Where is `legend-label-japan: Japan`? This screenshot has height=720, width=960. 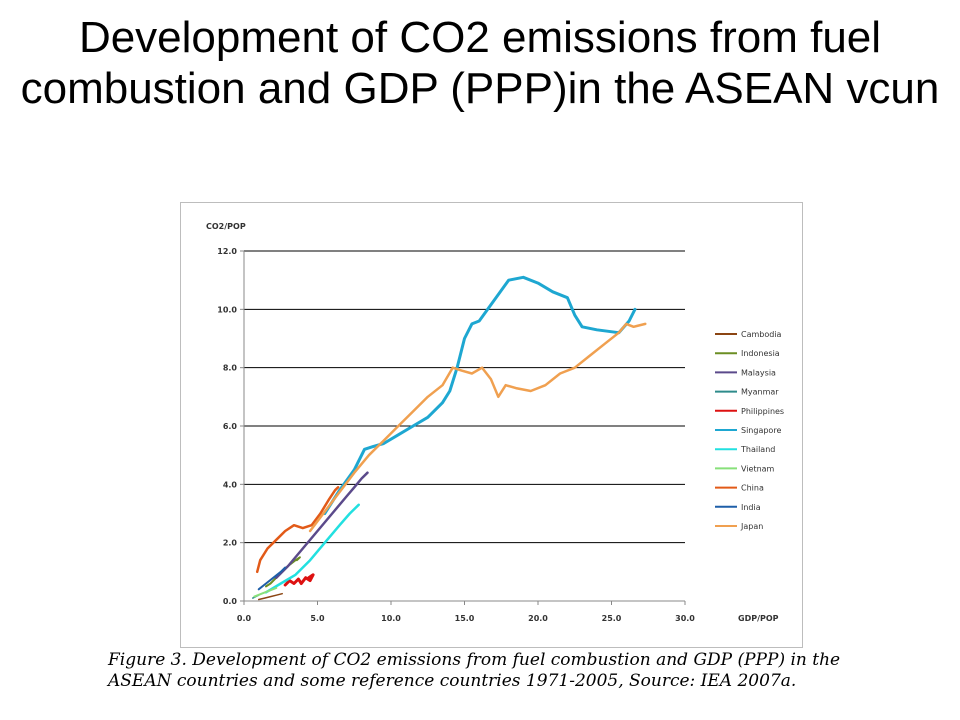 legend-label-japan: Japan is located at coordinates (751, 526).